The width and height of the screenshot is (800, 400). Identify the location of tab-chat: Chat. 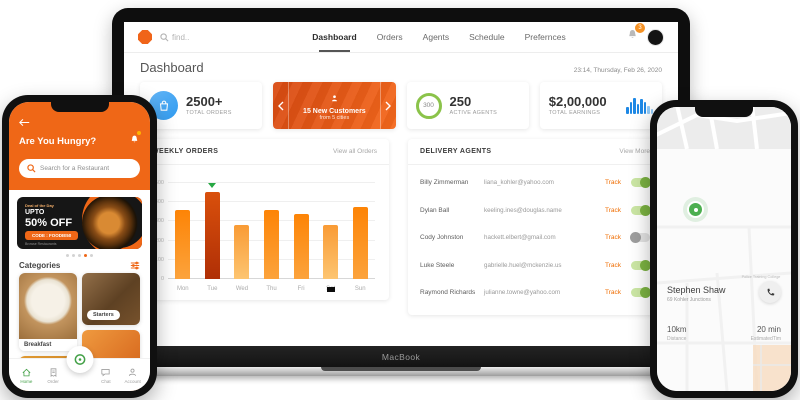
(106, 375).